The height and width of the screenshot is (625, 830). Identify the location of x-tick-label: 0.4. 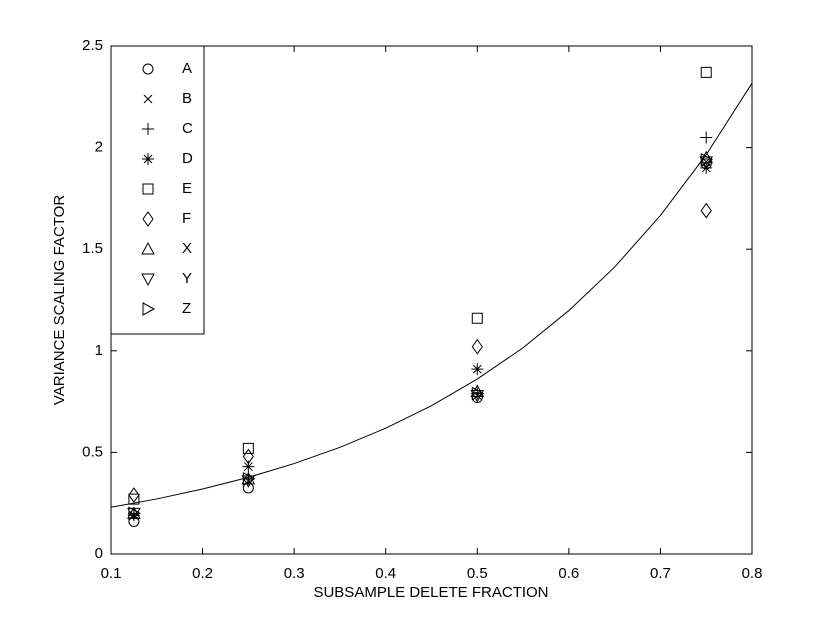
(385, 573).